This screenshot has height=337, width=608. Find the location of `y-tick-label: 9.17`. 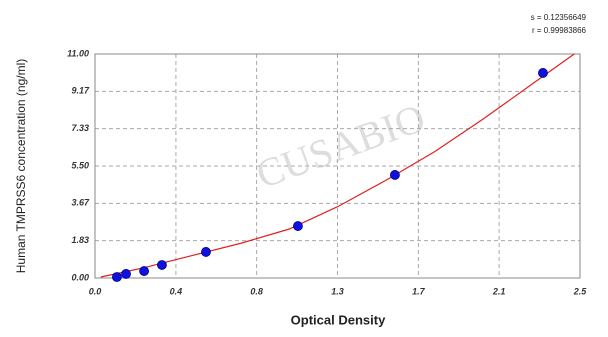

y-tick-label: 9.17 is located at coordinates (80, 91).